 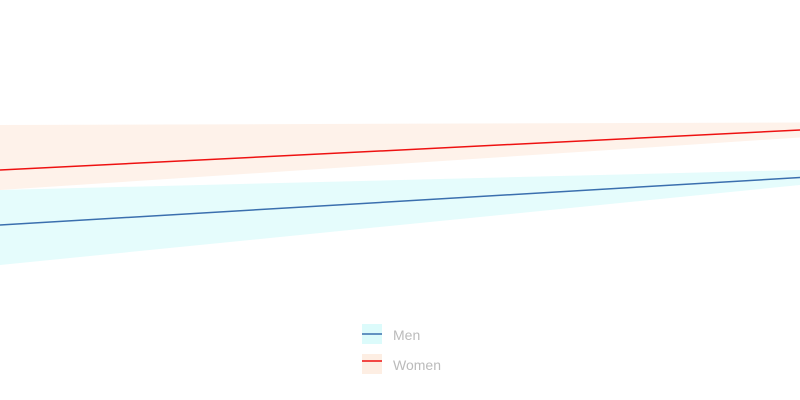 What do you see at coordinates (417, 365) in the screenshot?
I see `legend-label-women: Women` at bounding box center [417, 365].